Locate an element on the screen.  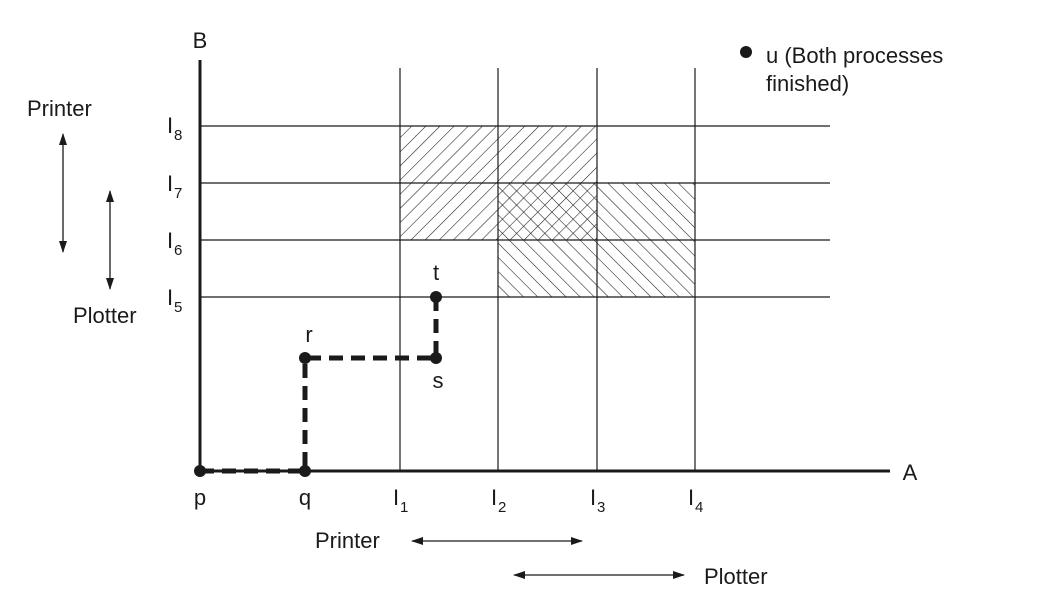
svg-text: 7 is located at coordinates (178, 193).